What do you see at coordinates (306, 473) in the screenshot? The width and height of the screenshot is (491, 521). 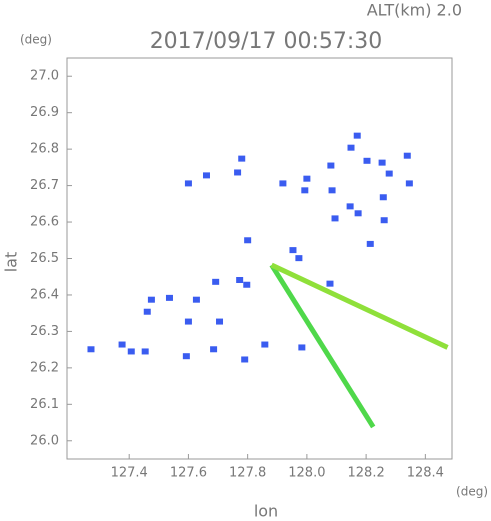 I see `x-tick-label: 128.0` at bounding box center [306, 473].